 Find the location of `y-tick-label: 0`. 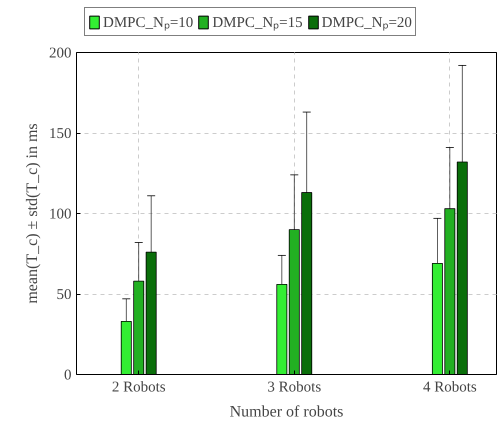

y-tick-label: 0 is located at coordinates (68, 376).